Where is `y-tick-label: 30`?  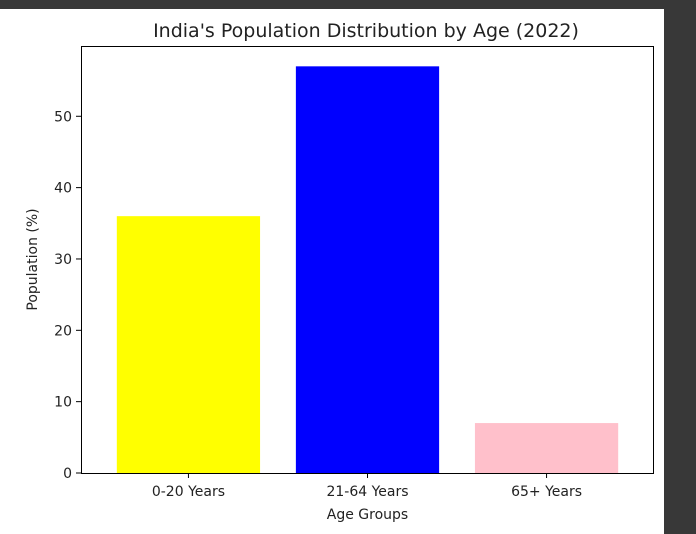 y-tick-label: 30 is located at coordinates (63, 260).